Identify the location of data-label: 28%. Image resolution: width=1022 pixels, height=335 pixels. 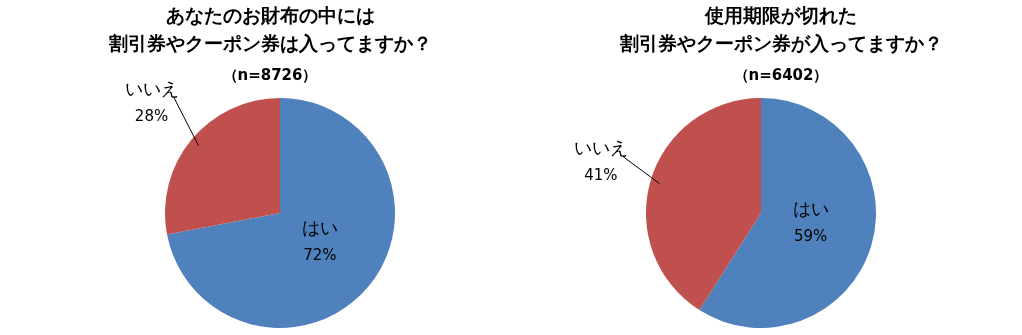
(151, 115).